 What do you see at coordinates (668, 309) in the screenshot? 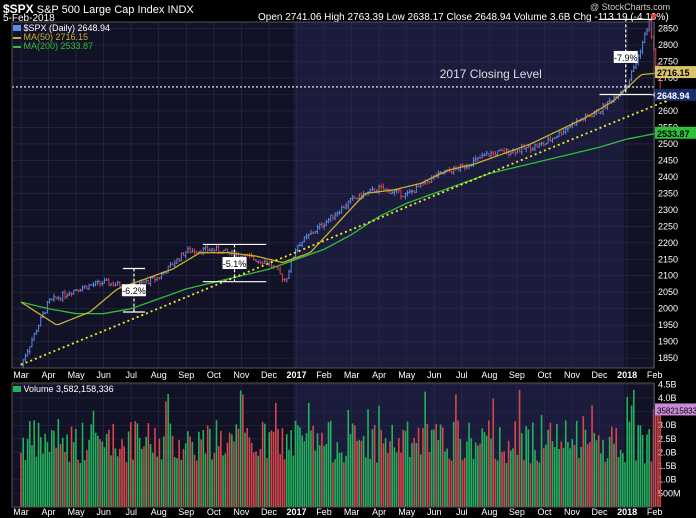
I see `price-tick-label: 2000` at bounding box center [668, 309].